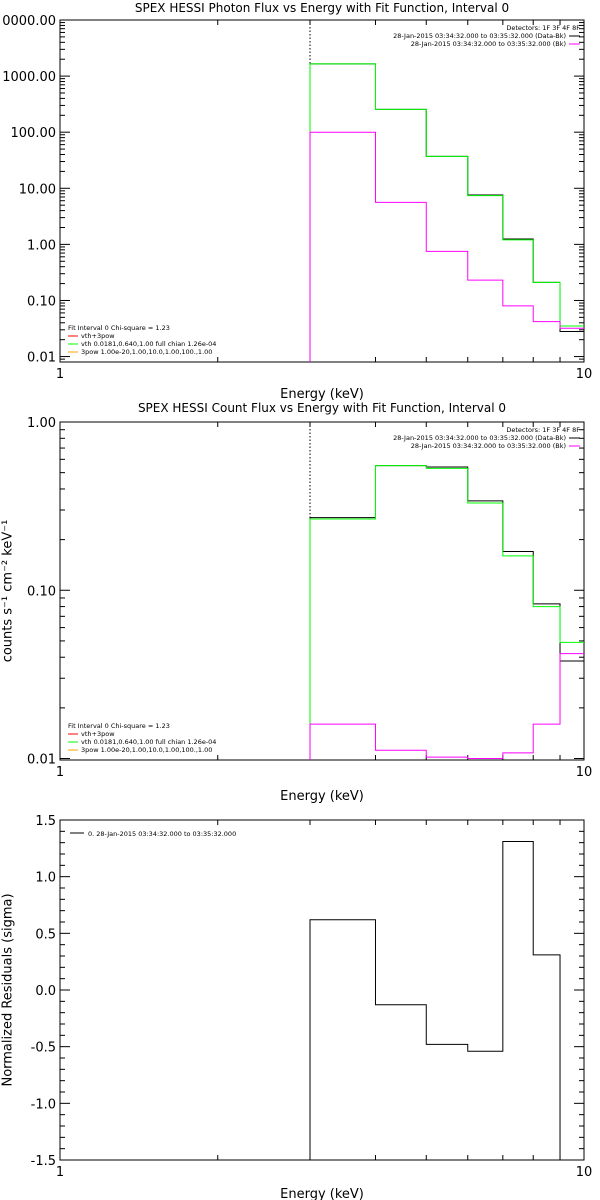 Image resolution: width=600 pixels, height=1200 pixels. What do you see at coordinates (37, 189) in the screenshot?
I see `y-tick-label: 10.00` at bounding box center [37, 189].